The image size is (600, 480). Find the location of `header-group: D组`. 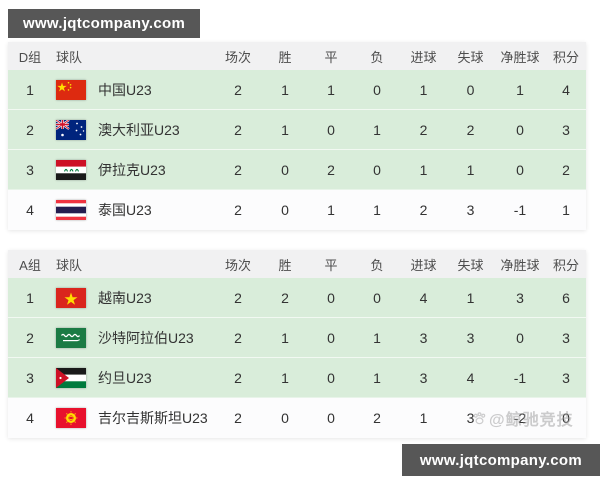

header-group: D组 is located at coordinates (30, 57).